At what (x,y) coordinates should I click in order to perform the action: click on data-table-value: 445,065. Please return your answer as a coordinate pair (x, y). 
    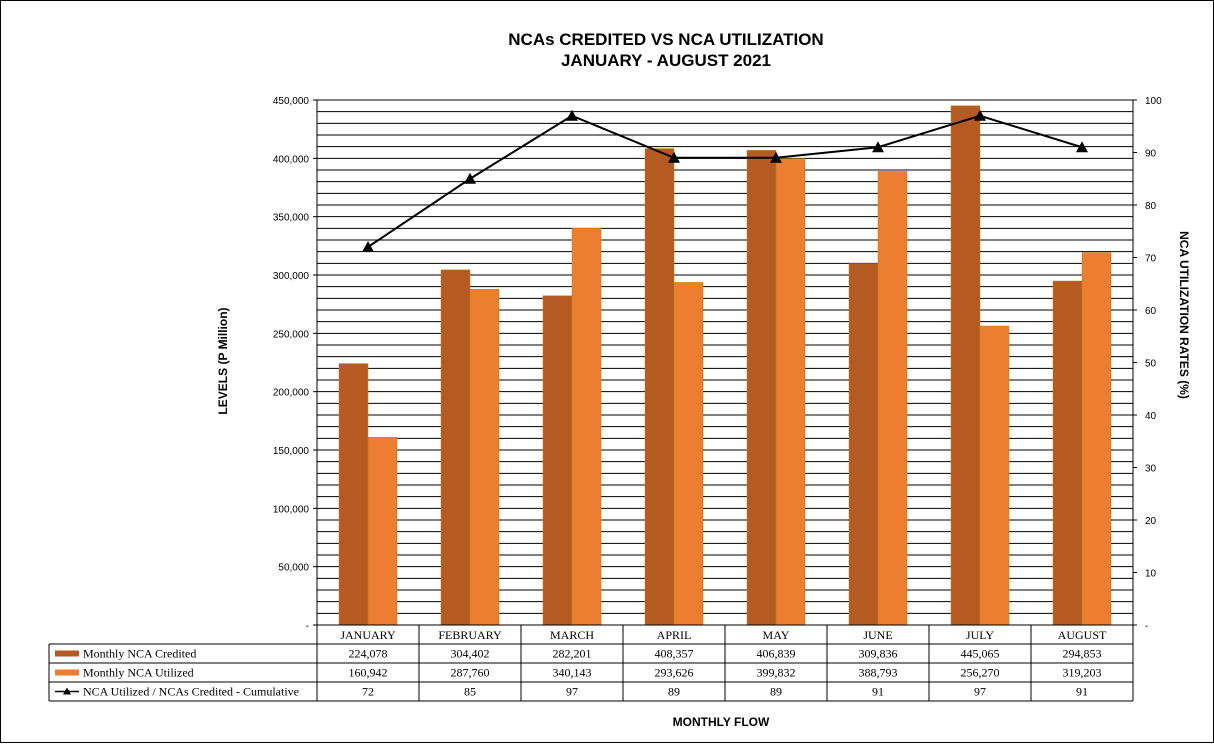
    Looking at the image, I should click on (980, 654).